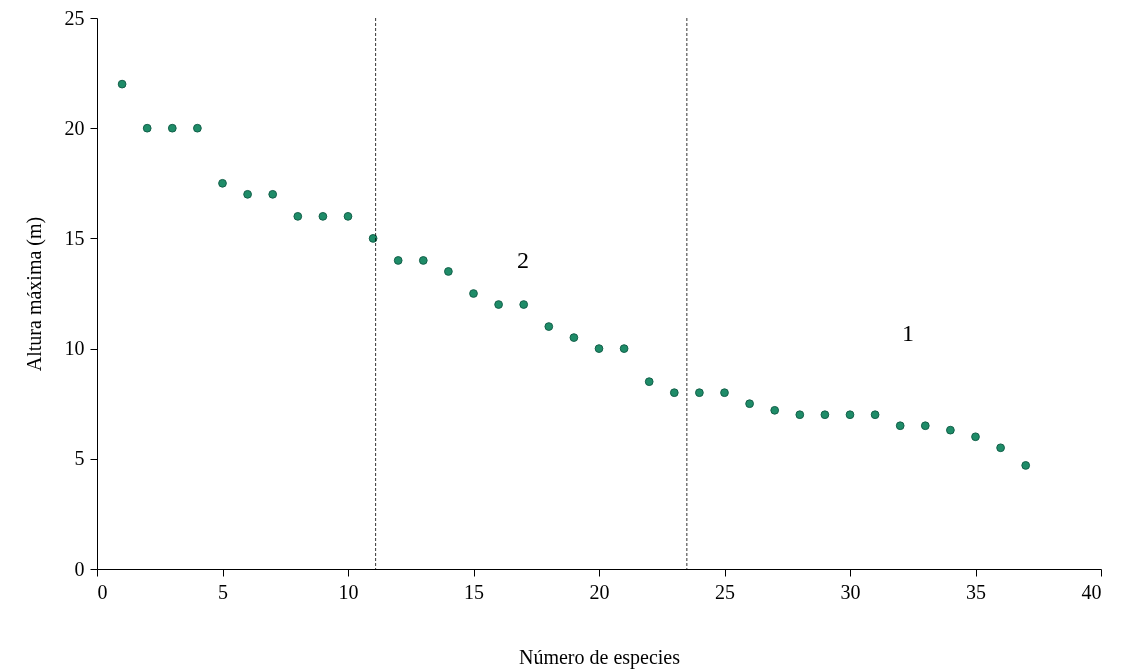  Describe the element at coordinates (74, 348) in the screenshot. I see `y-tick-label: 10` at that location.